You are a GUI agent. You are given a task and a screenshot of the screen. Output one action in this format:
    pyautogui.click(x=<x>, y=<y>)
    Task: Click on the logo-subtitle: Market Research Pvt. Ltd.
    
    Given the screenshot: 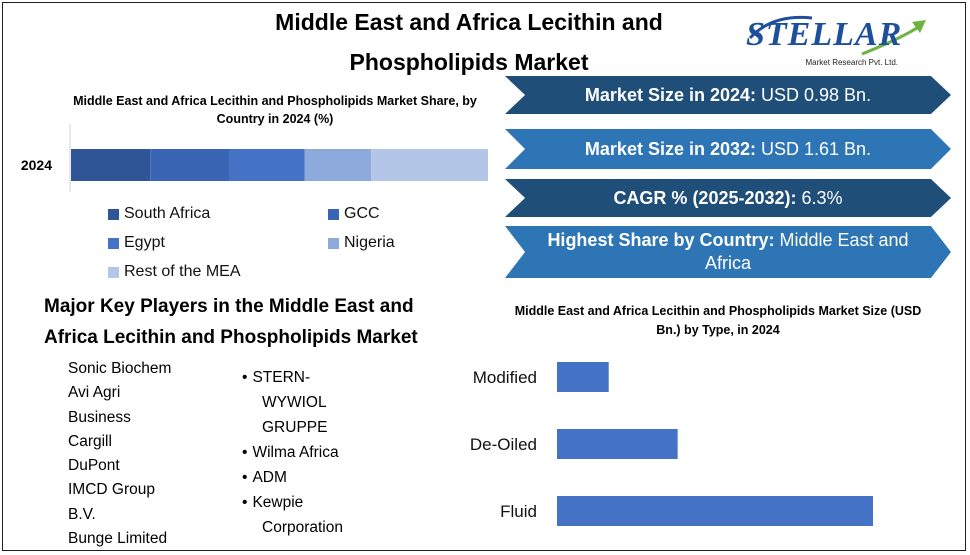 What is the action you would take?
    pyautogui.click(x=851, y=62)
    